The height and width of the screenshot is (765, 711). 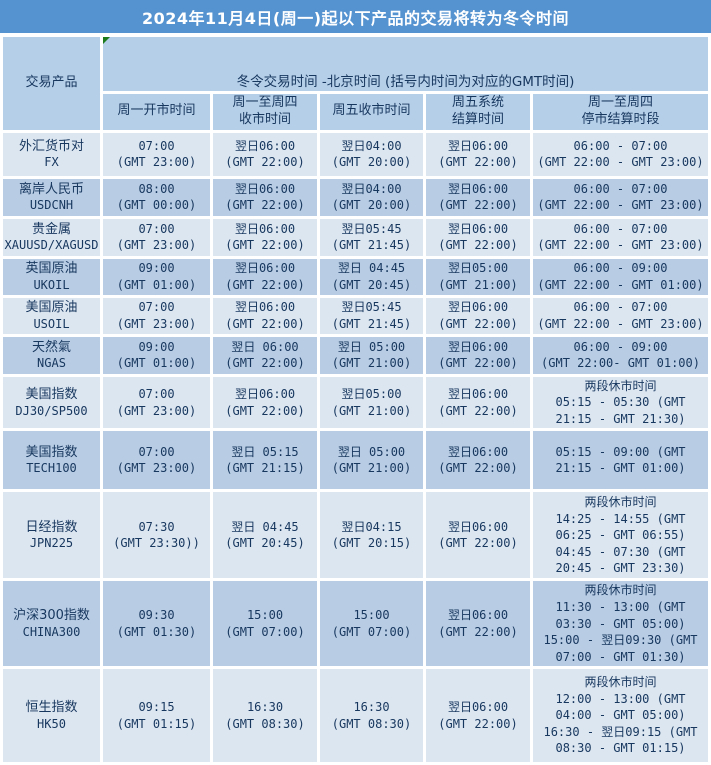 I want to click on fri-settlement-cell: 翌日05:00 (GMT 21:00), so click(x=478, y=276).